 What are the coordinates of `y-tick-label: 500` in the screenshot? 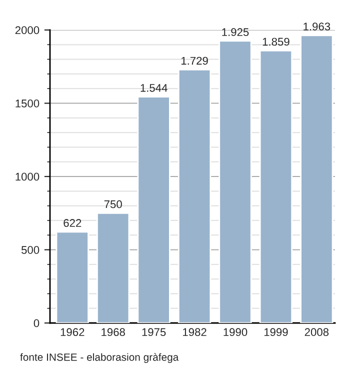 It's located at (30, 250).